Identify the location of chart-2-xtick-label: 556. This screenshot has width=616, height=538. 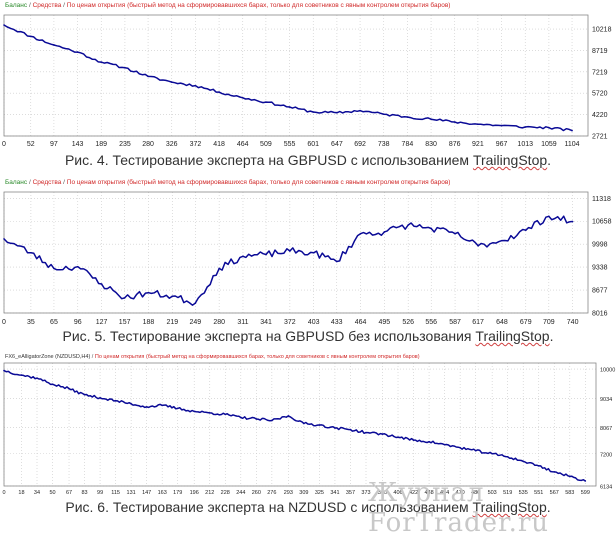
(431, 322).